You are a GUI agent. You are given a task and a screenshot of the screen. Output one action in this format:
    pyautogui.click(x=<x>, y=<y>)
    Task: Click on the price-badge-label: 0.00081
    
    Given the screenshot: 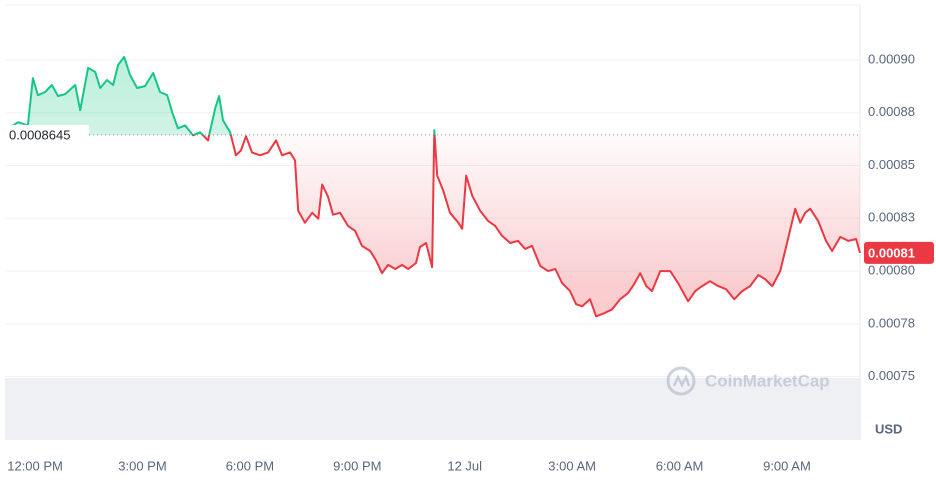 What is the action you would take?
    pyautogui.click(x=891, y=252)
    